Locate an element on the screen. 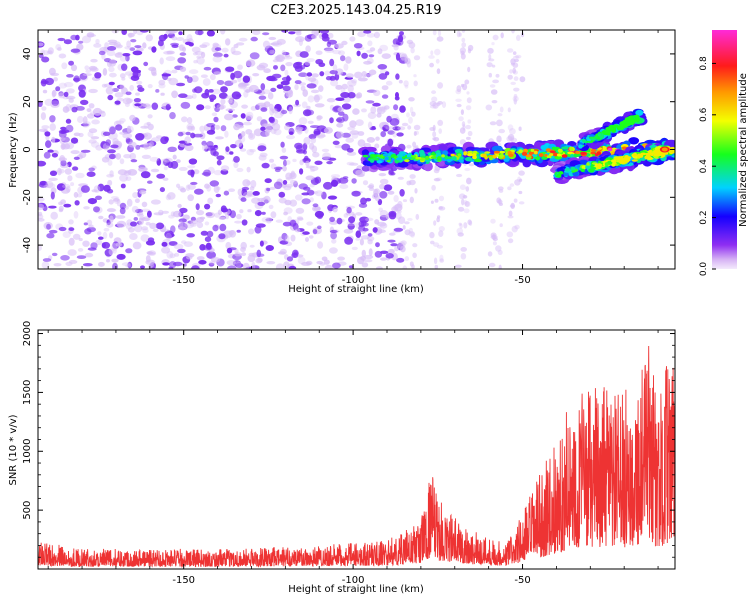 The image size is (750, 600). colorbar-tick-label: 0.4 is located at coordinates (704, 166).